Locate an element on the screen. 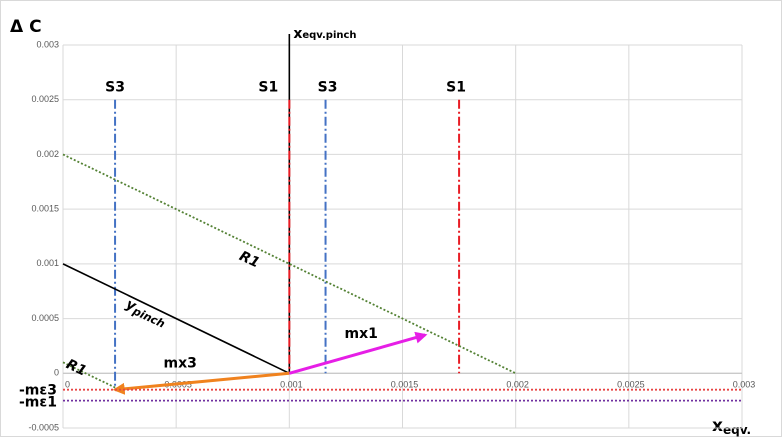 The image size is (782, 437). y-tick-label: -0.0005 is located at coordinates (43, 427).